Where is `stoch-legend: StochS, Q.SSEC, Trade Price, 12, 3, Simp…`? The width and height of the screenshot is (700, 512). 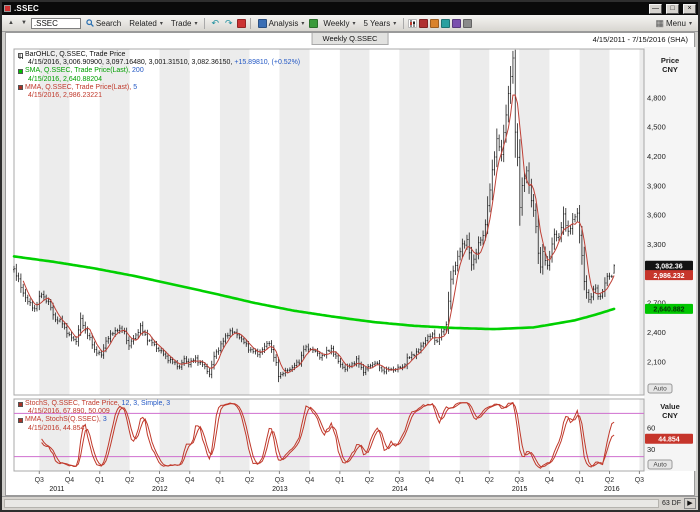 stoch-legend: StochS, Q.SSEC, Trade Price, 12, 3, Simp… is located at coordinates (94, 416).